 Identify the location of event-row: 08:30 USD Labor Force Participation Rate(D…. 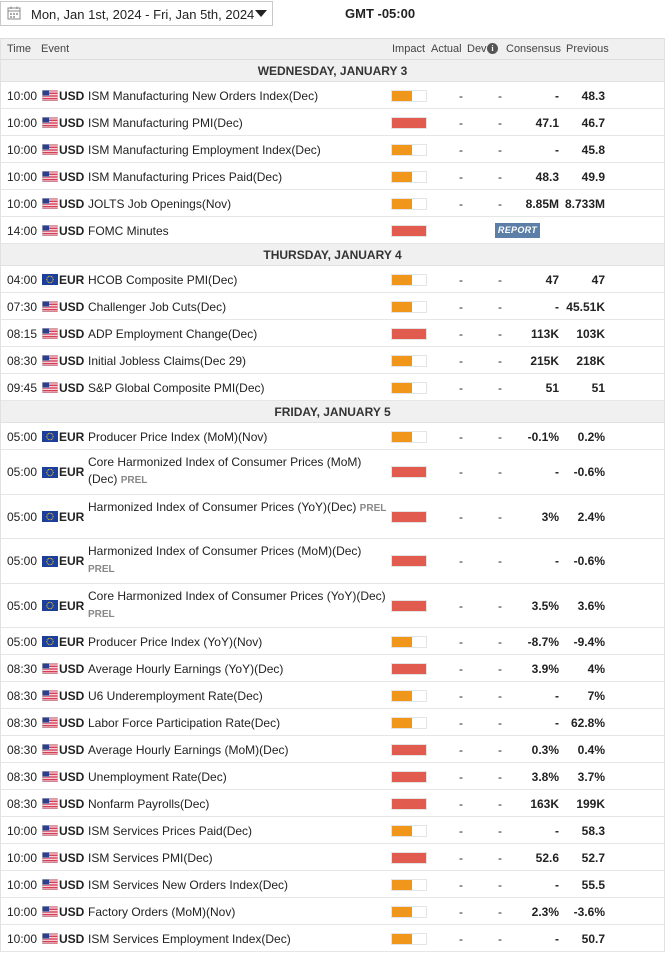
(332, 722).